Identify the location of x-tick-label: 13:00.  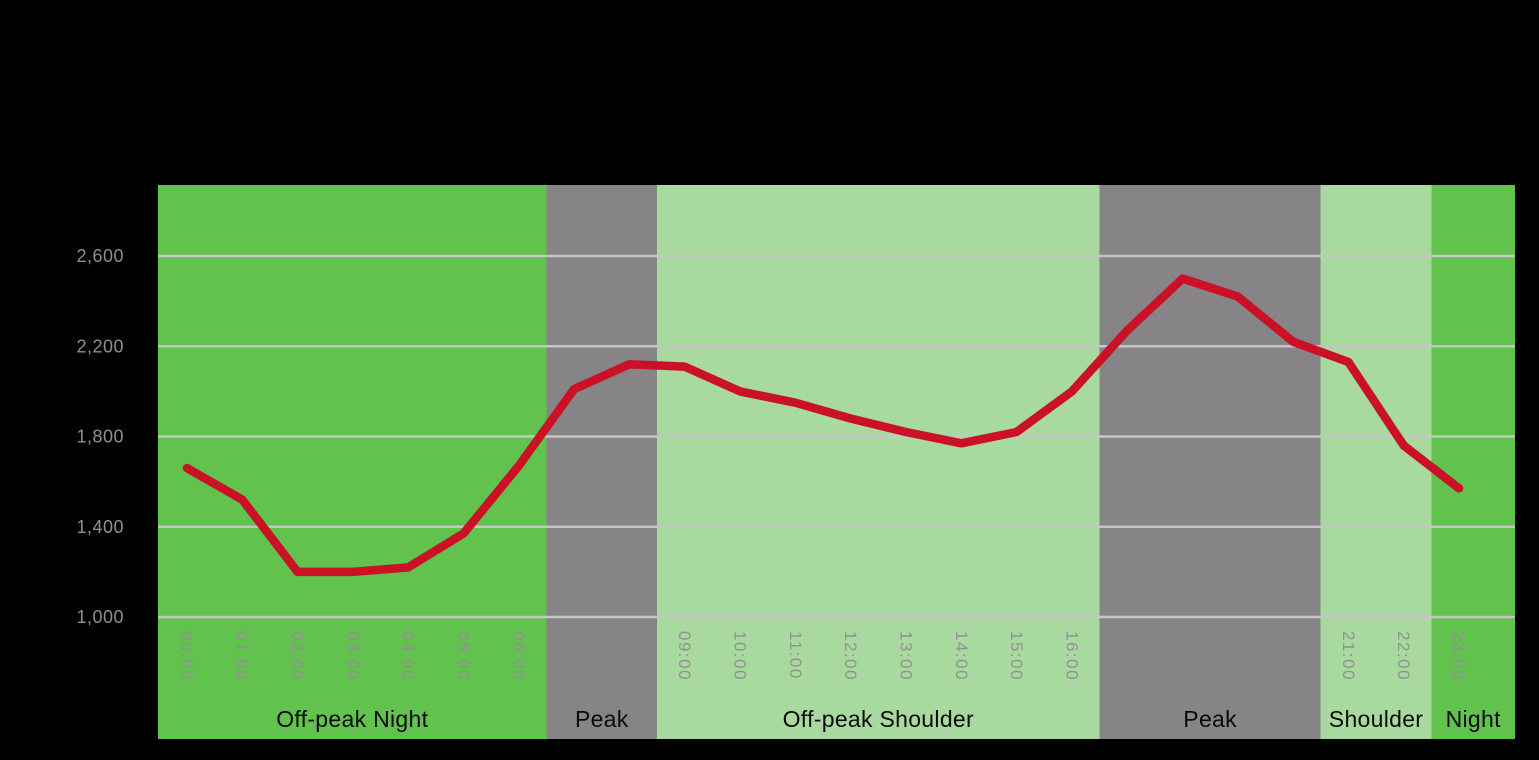
(905, 656).